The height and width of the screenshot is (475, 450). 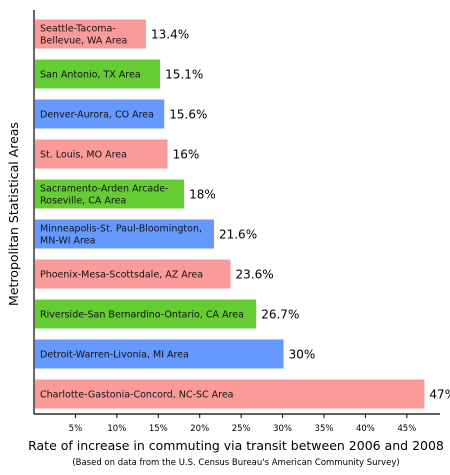 I want to click on x-tick-label: 35%, so click(x=324, y=429).